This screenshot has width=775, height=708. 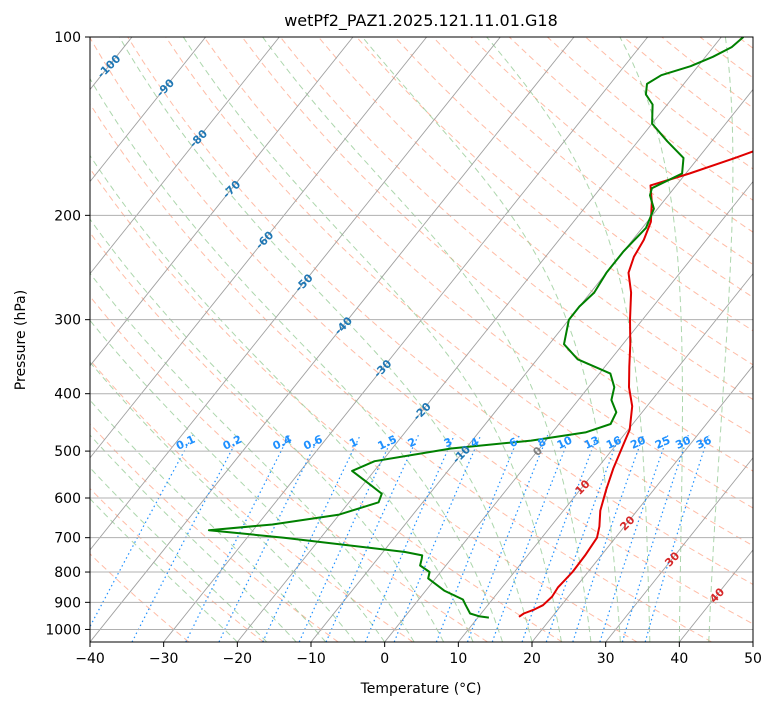 What do you see at coordinates (67, 395) in the screenshot?
I see `y-tick-label: 400` at bounding box center [67, 395].